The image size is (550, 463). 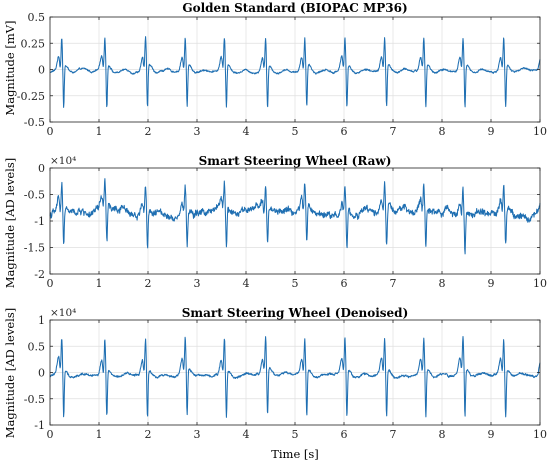 What do you see at coordinates (295, 313) in the screenshot?
I see `panel-title: Smart Steering Wheel (Denoised)` at bounding box center [295, 313].